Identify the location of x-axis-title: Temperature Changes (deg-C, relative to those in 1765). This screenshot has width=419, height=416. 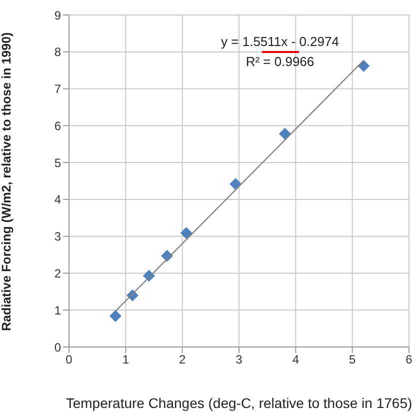
(239, 403).